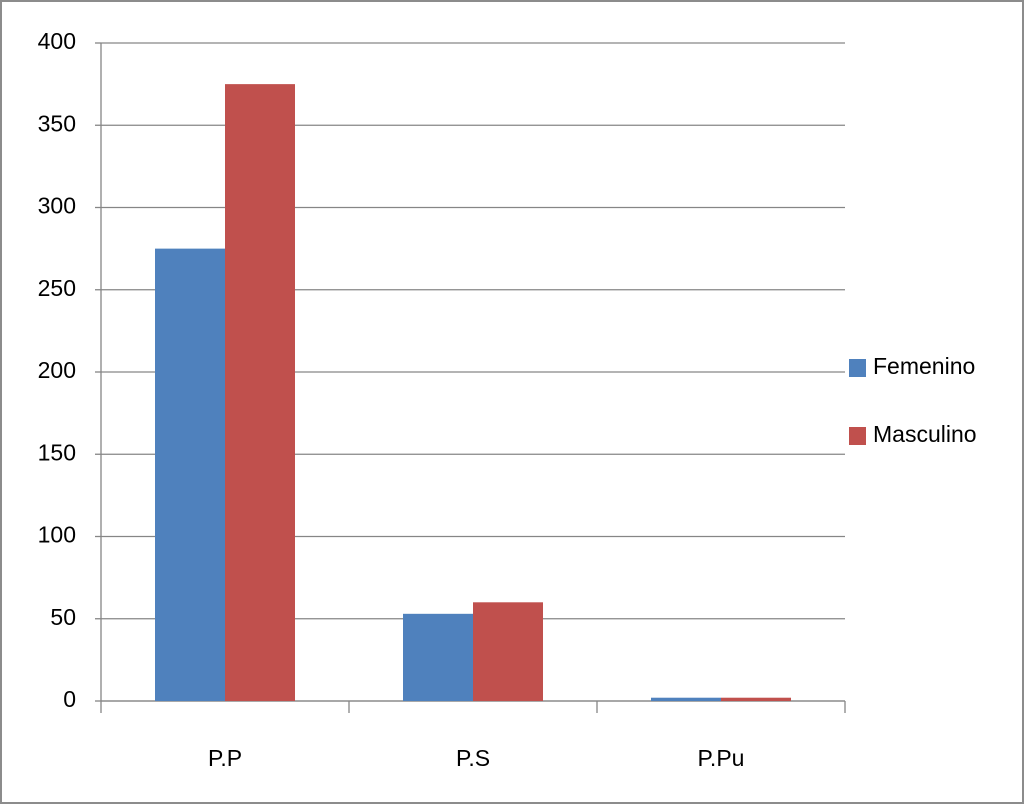 The width and height of the screenshot is (1024, 804). Describe the element at coordinates (57, 535) in the screenshot. I see `y-tick-label: 100` at that location.